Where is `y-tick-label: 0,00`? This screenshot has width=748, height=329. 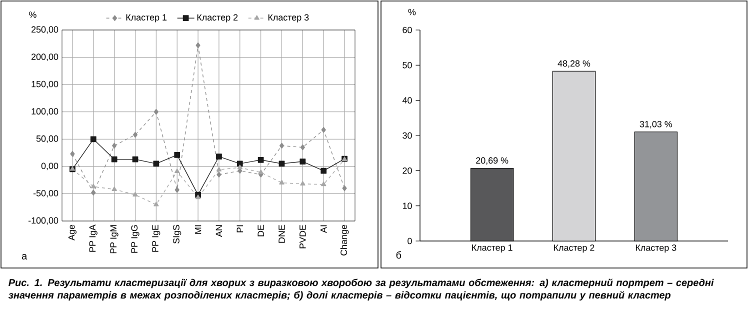
y-tick-label: 0,00 is located at coordinates (49, 166).